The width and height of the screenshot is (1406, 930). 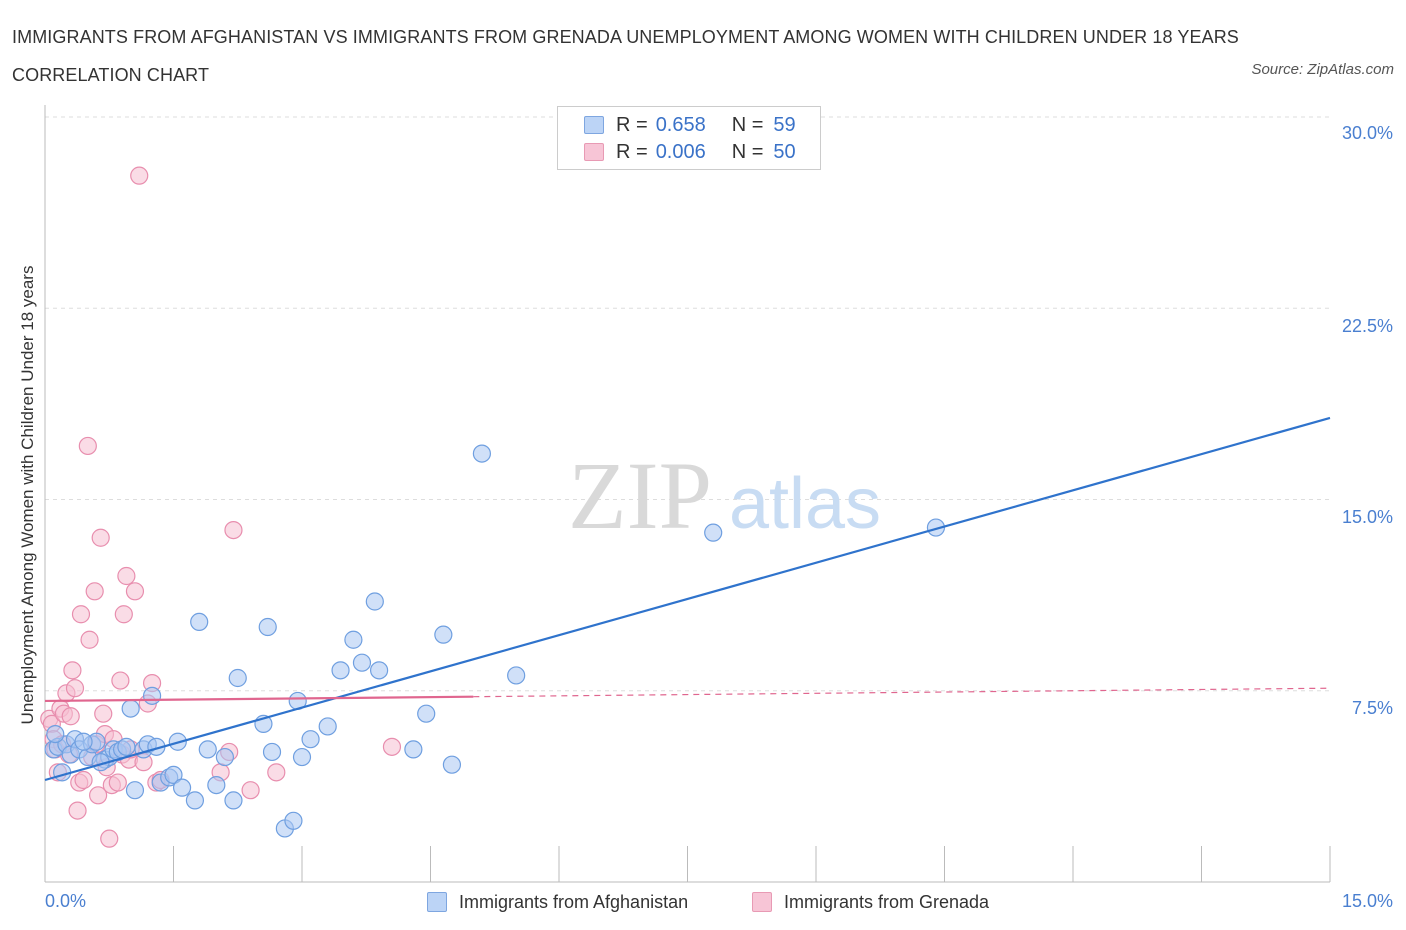 I want to click on grenada-trend-line, so click(x=259, y=699).